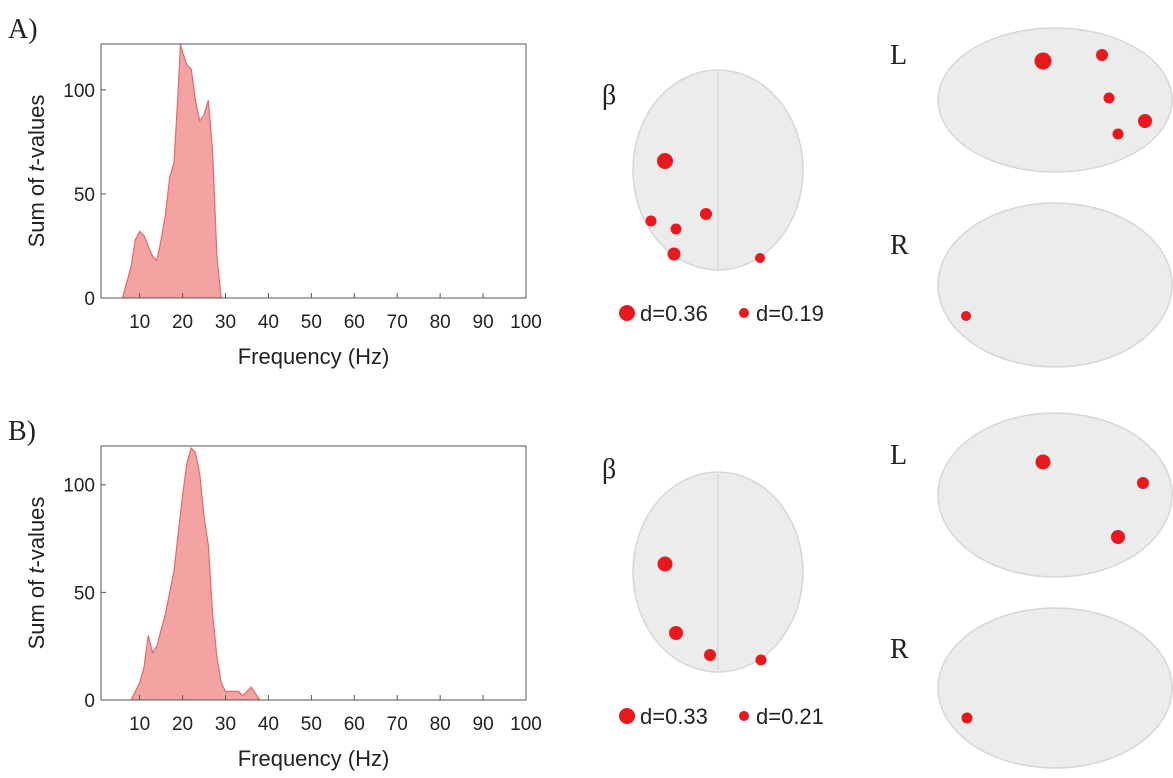 Image resolution: width=1173 pixels, height=778 pixels. What do you see at coordinates (22, 431) in the screenshot?
I see `panel-label: B)` at bounding box center [22, 431].